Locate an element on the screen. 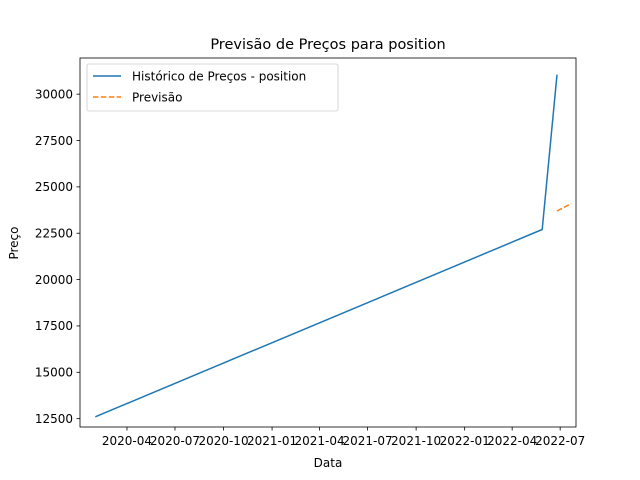 The image size is (640, 480). x-tick-label: 2022-04 is located at coordinates (512, 441).